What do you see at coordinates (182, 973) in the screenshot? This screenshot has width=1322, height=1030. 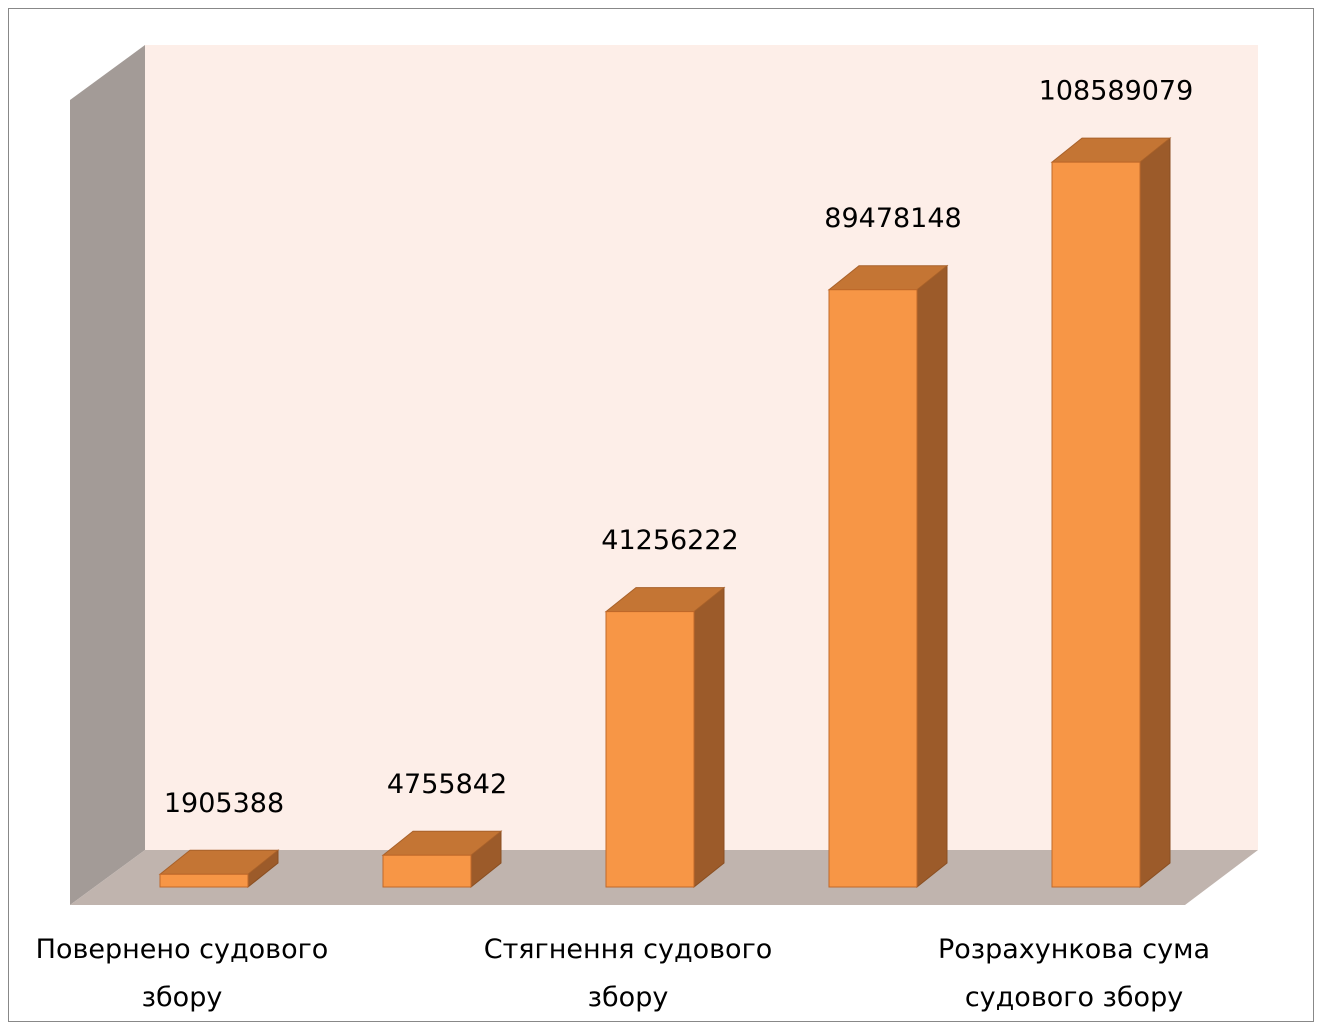 I see `x-tick-label: Повернено судового збору` at bounding box center [182, 973].